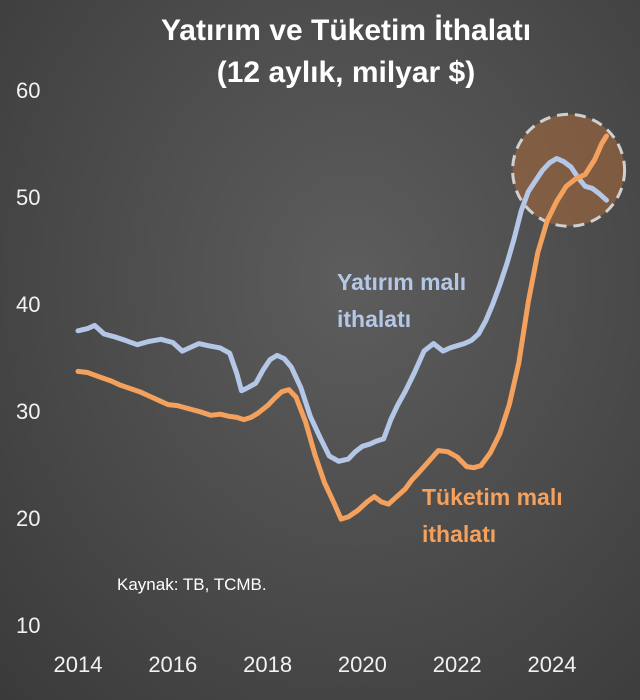 The image size is (640, 700). Describe the element at coordinates (172, 664) in the screenshot. I see `x-tick-label: 2016` at that location.